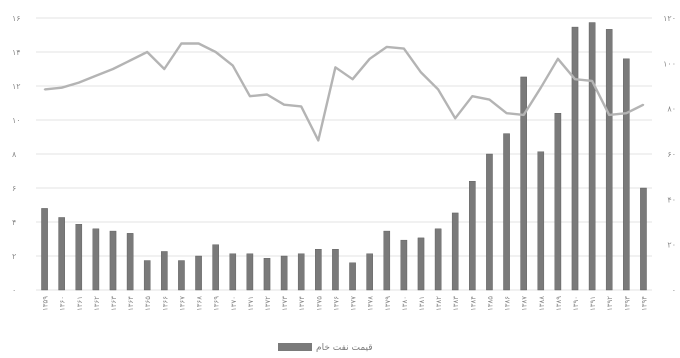  I want to click on x-tick-label: ۱۳۷۹, so click(388, 303).